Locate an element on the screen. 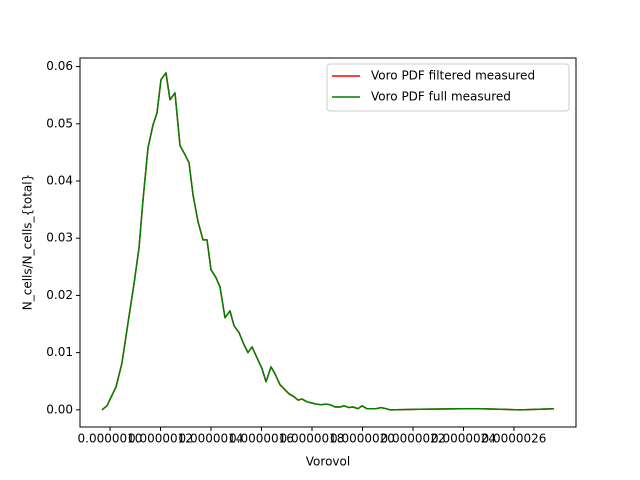 The width and height of the screenshot is (640, 480). y-tick-label: 0.04 is located at coordinates (59, 181).